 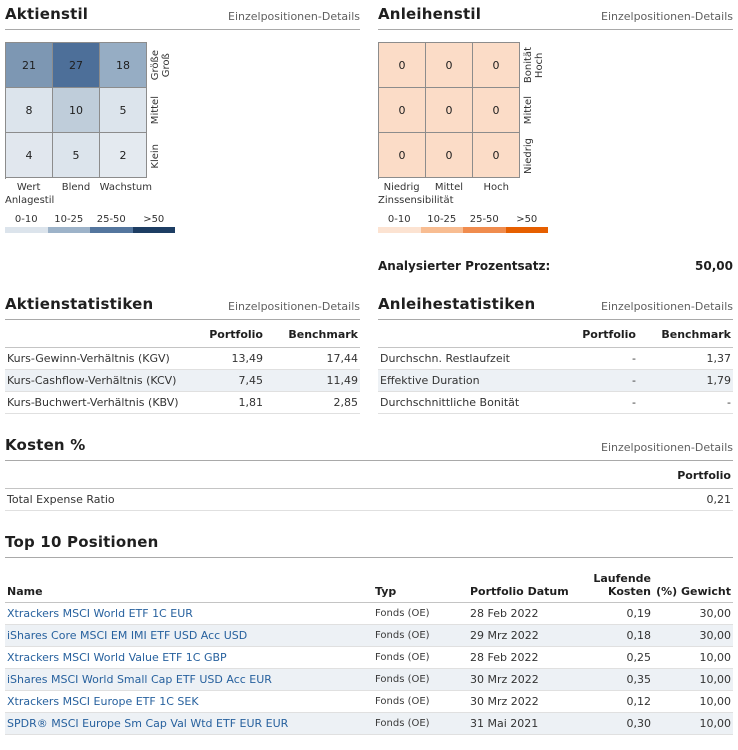 I want to click on costs-table: Portfolio Total Expense Ratio 0,21, so click(x=369, y=486).